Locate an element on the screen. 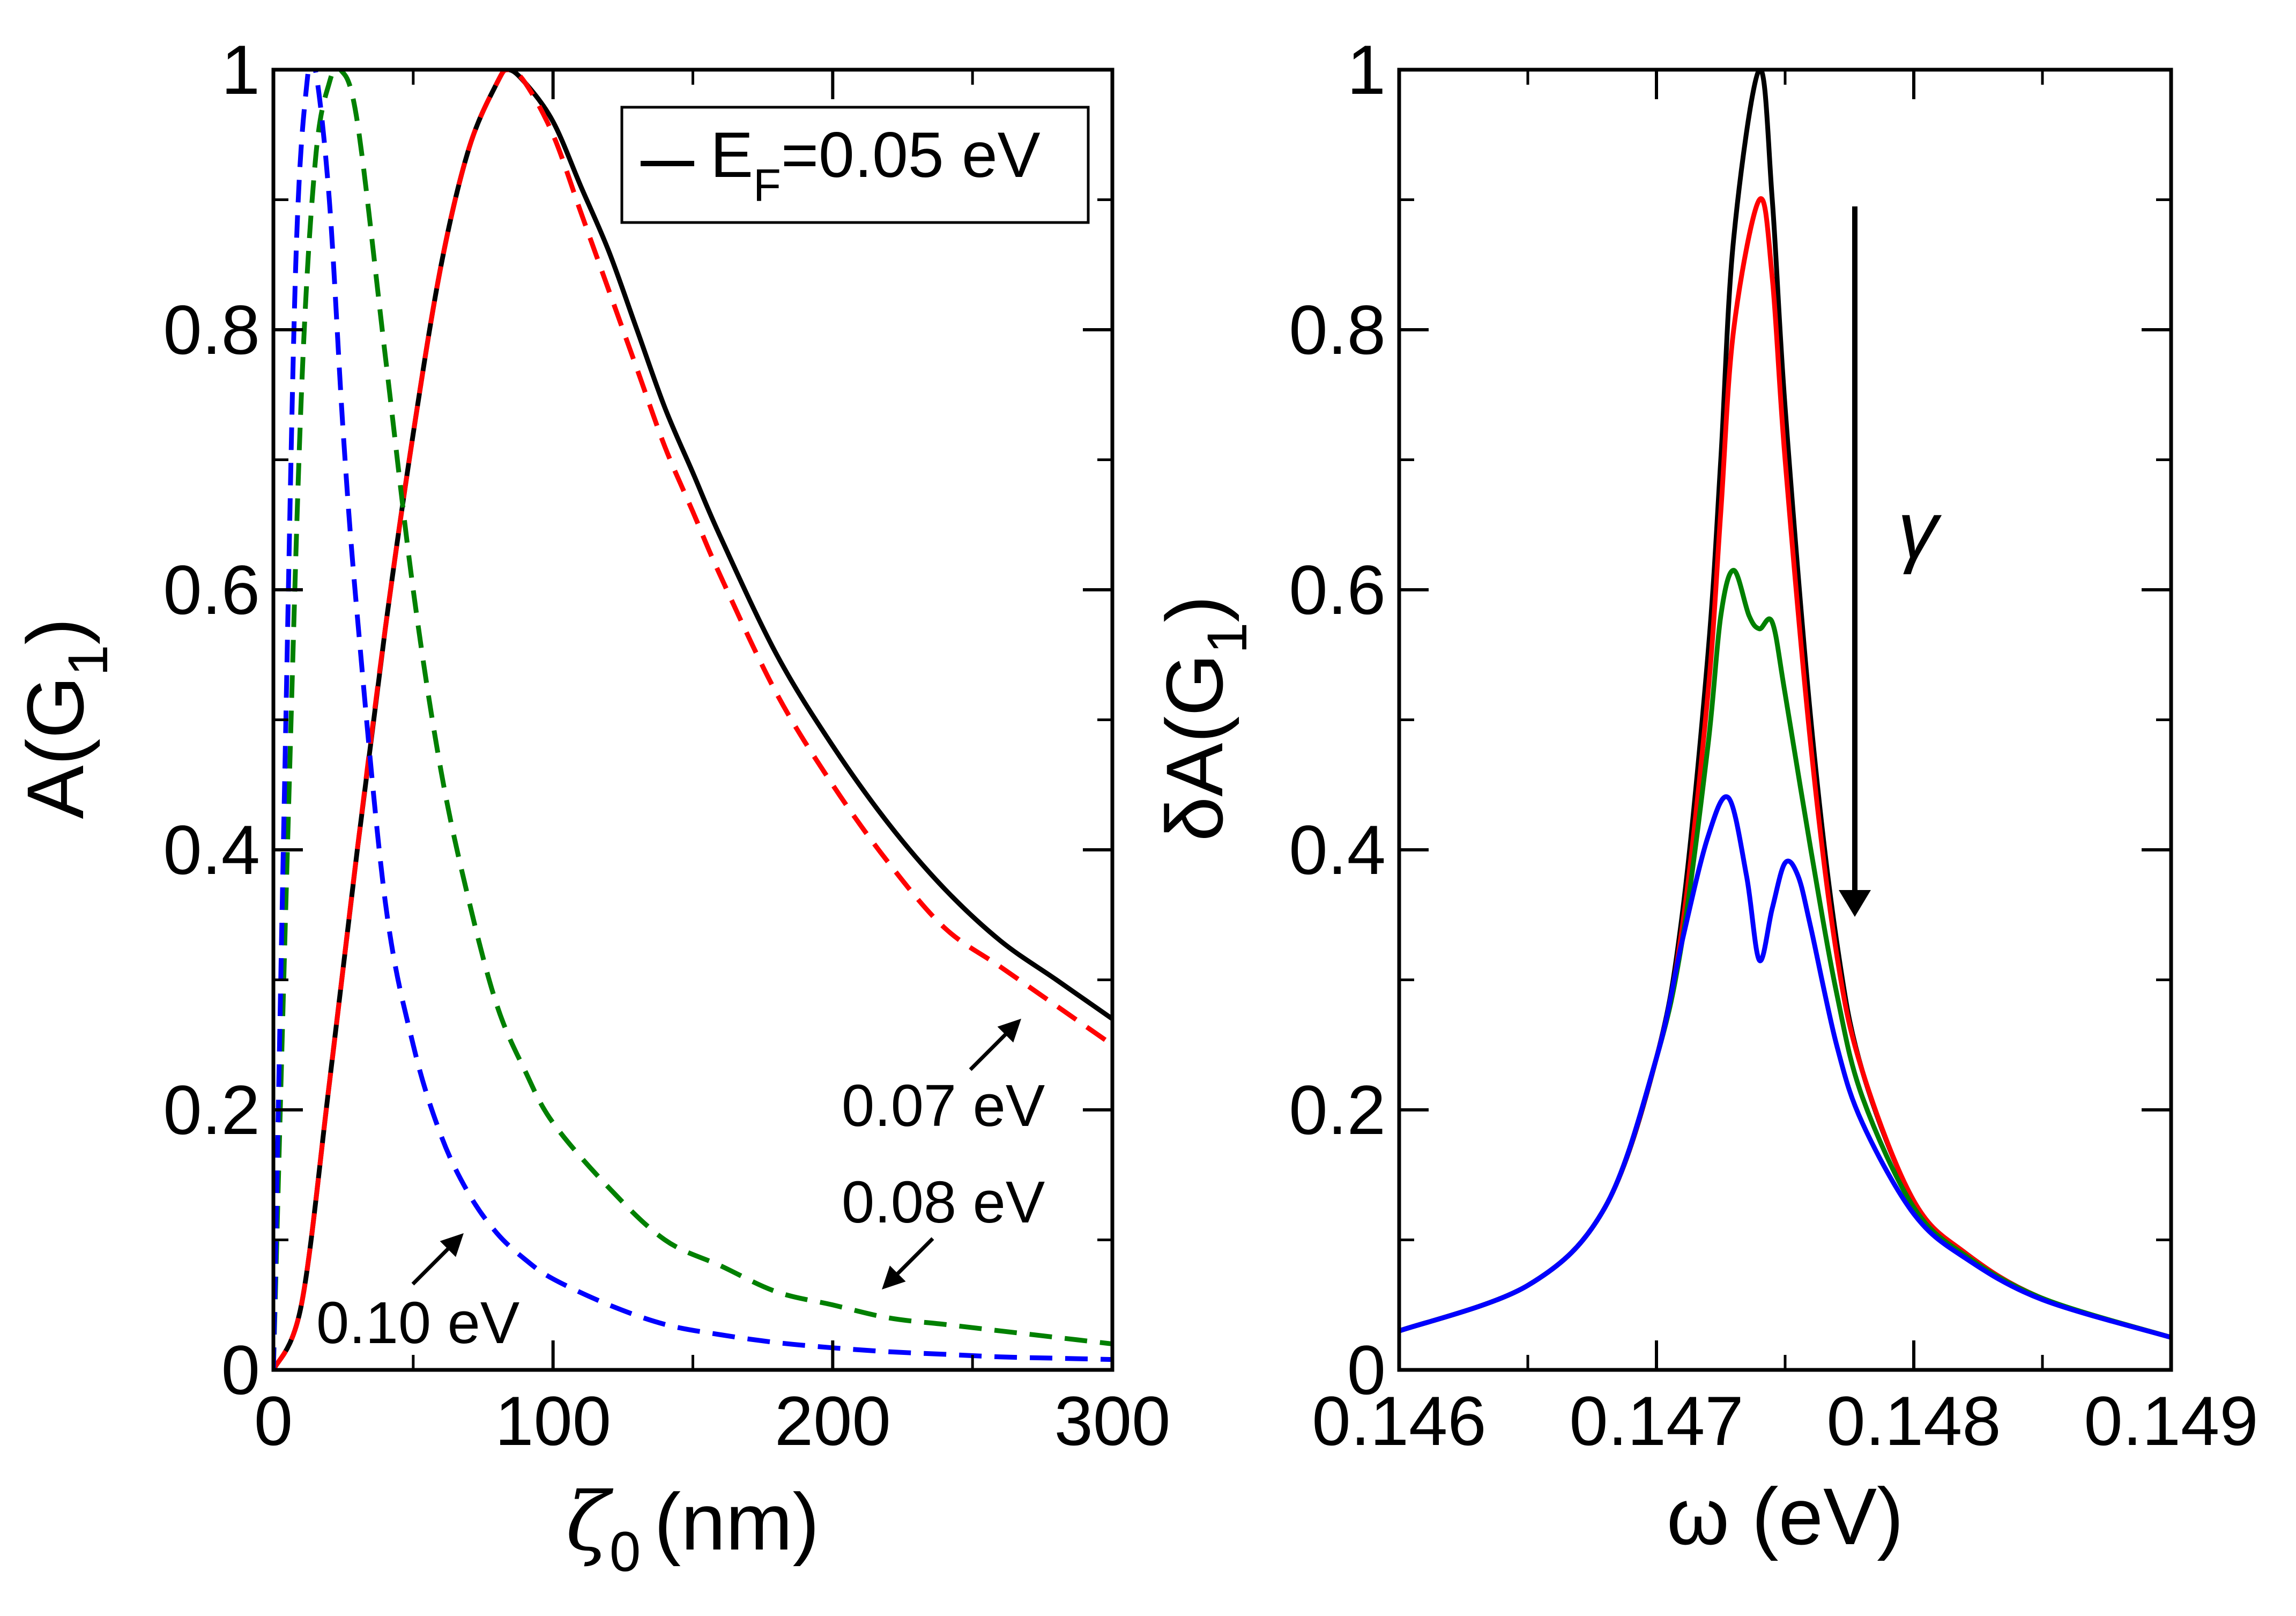  legend-label: EF=0.05 eV is located at coordinates (875, 165).